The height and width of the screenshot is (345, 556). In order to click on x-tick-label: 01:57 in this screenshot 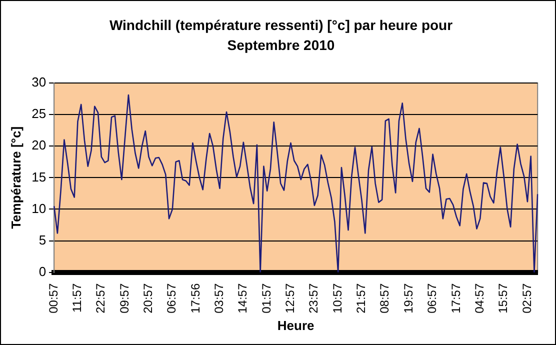, I will do `click(266, 298)`.